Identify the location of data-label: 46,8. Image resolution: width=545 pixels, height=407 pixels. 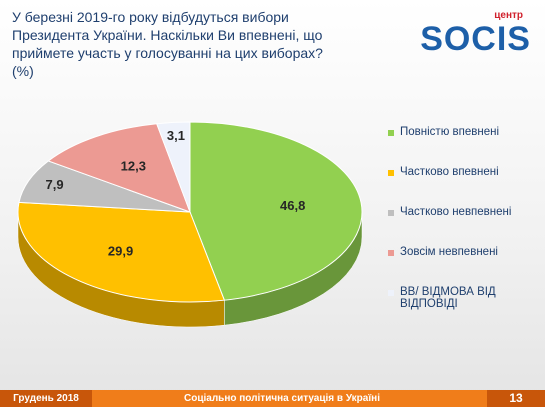
(292, 205).